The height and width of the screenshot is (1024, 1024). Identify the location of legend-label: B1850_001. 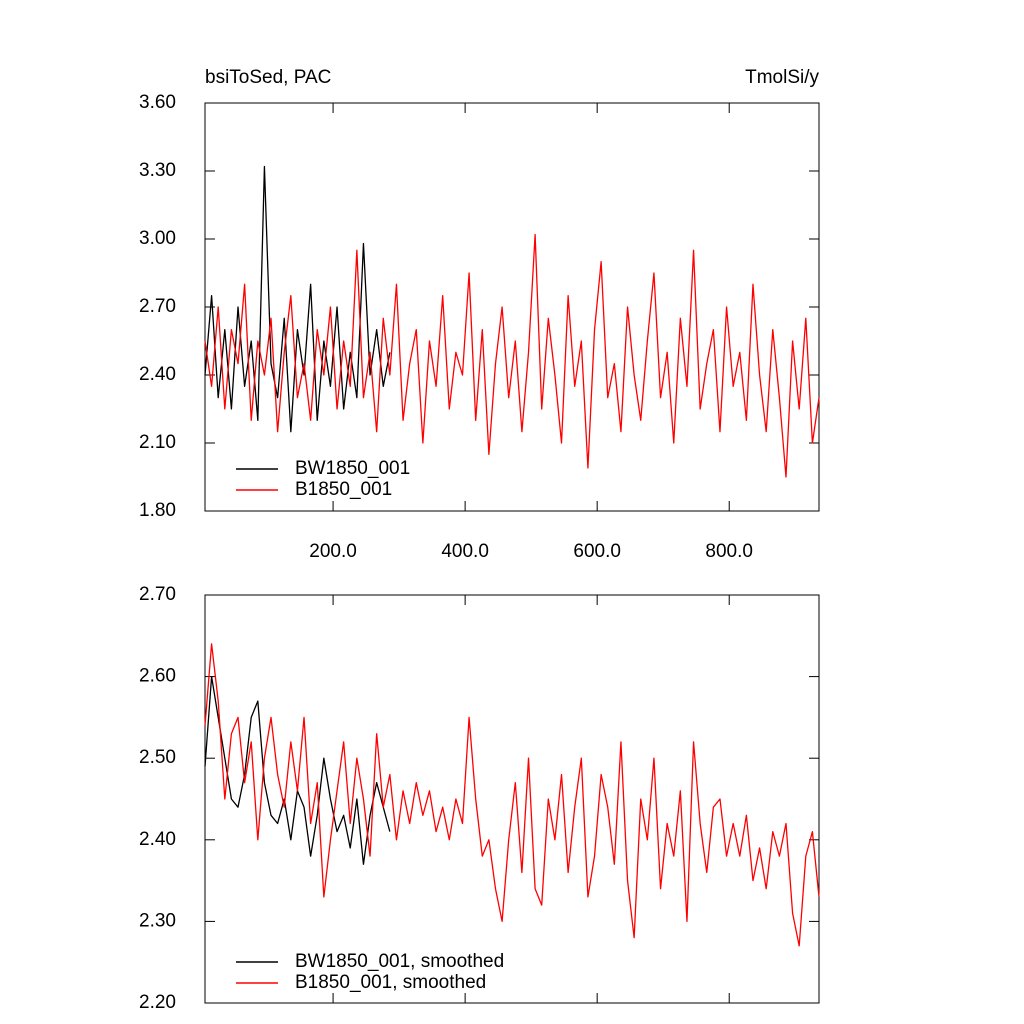
(343, 489).